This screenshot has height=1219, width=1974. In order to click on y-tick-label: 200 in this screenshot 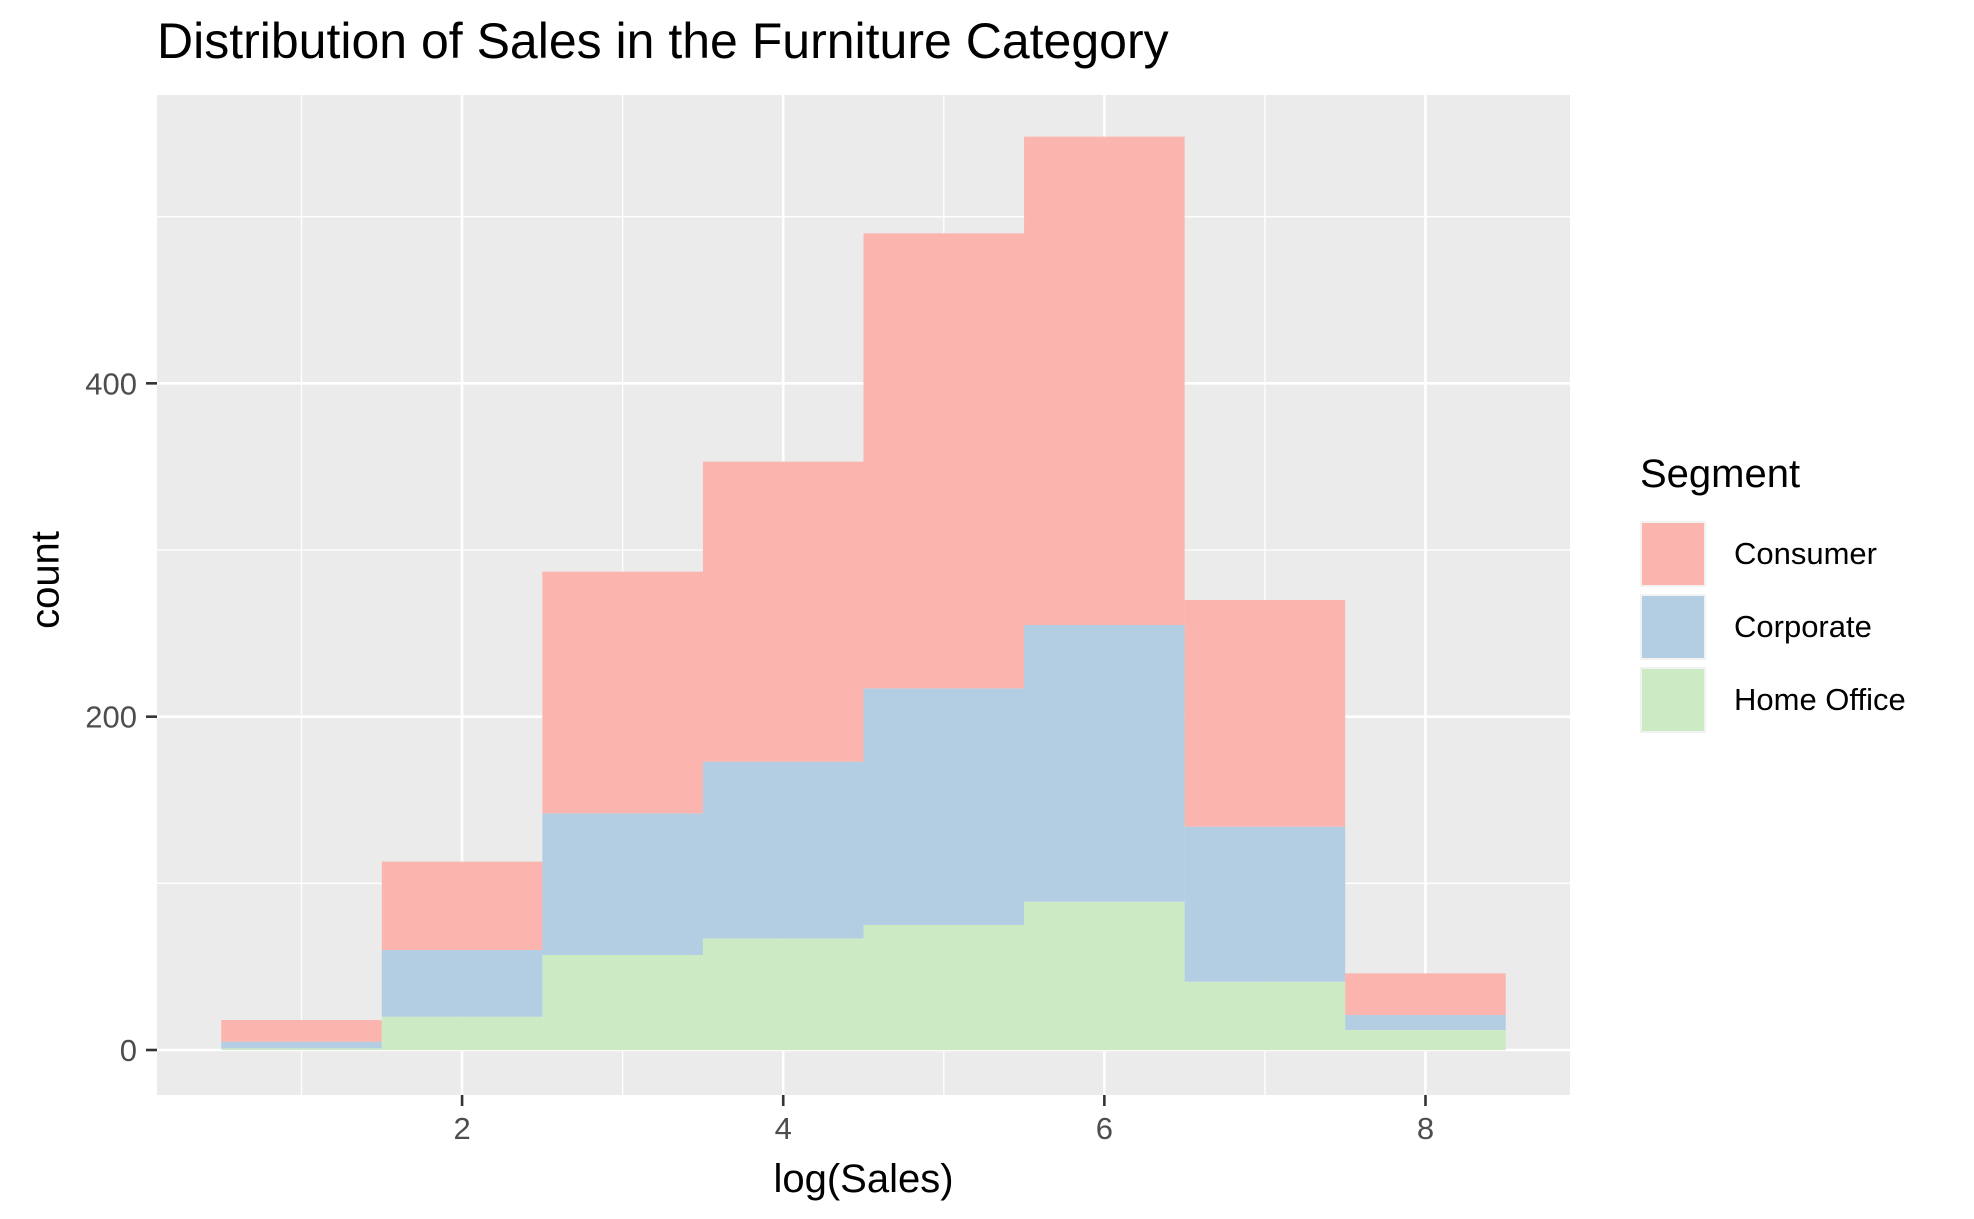, I will do `click(111, 717)`.